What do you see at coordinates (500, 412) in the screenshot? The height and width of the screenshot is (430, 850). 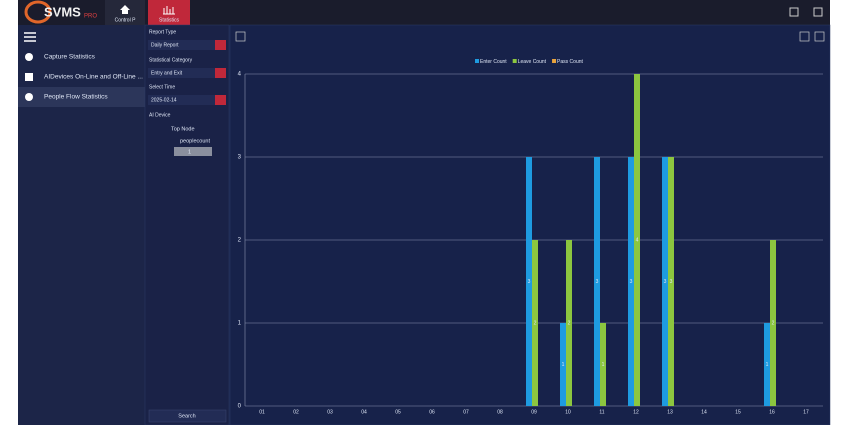 I see `x-tick-label: 08` at bounding box center [500, 412].